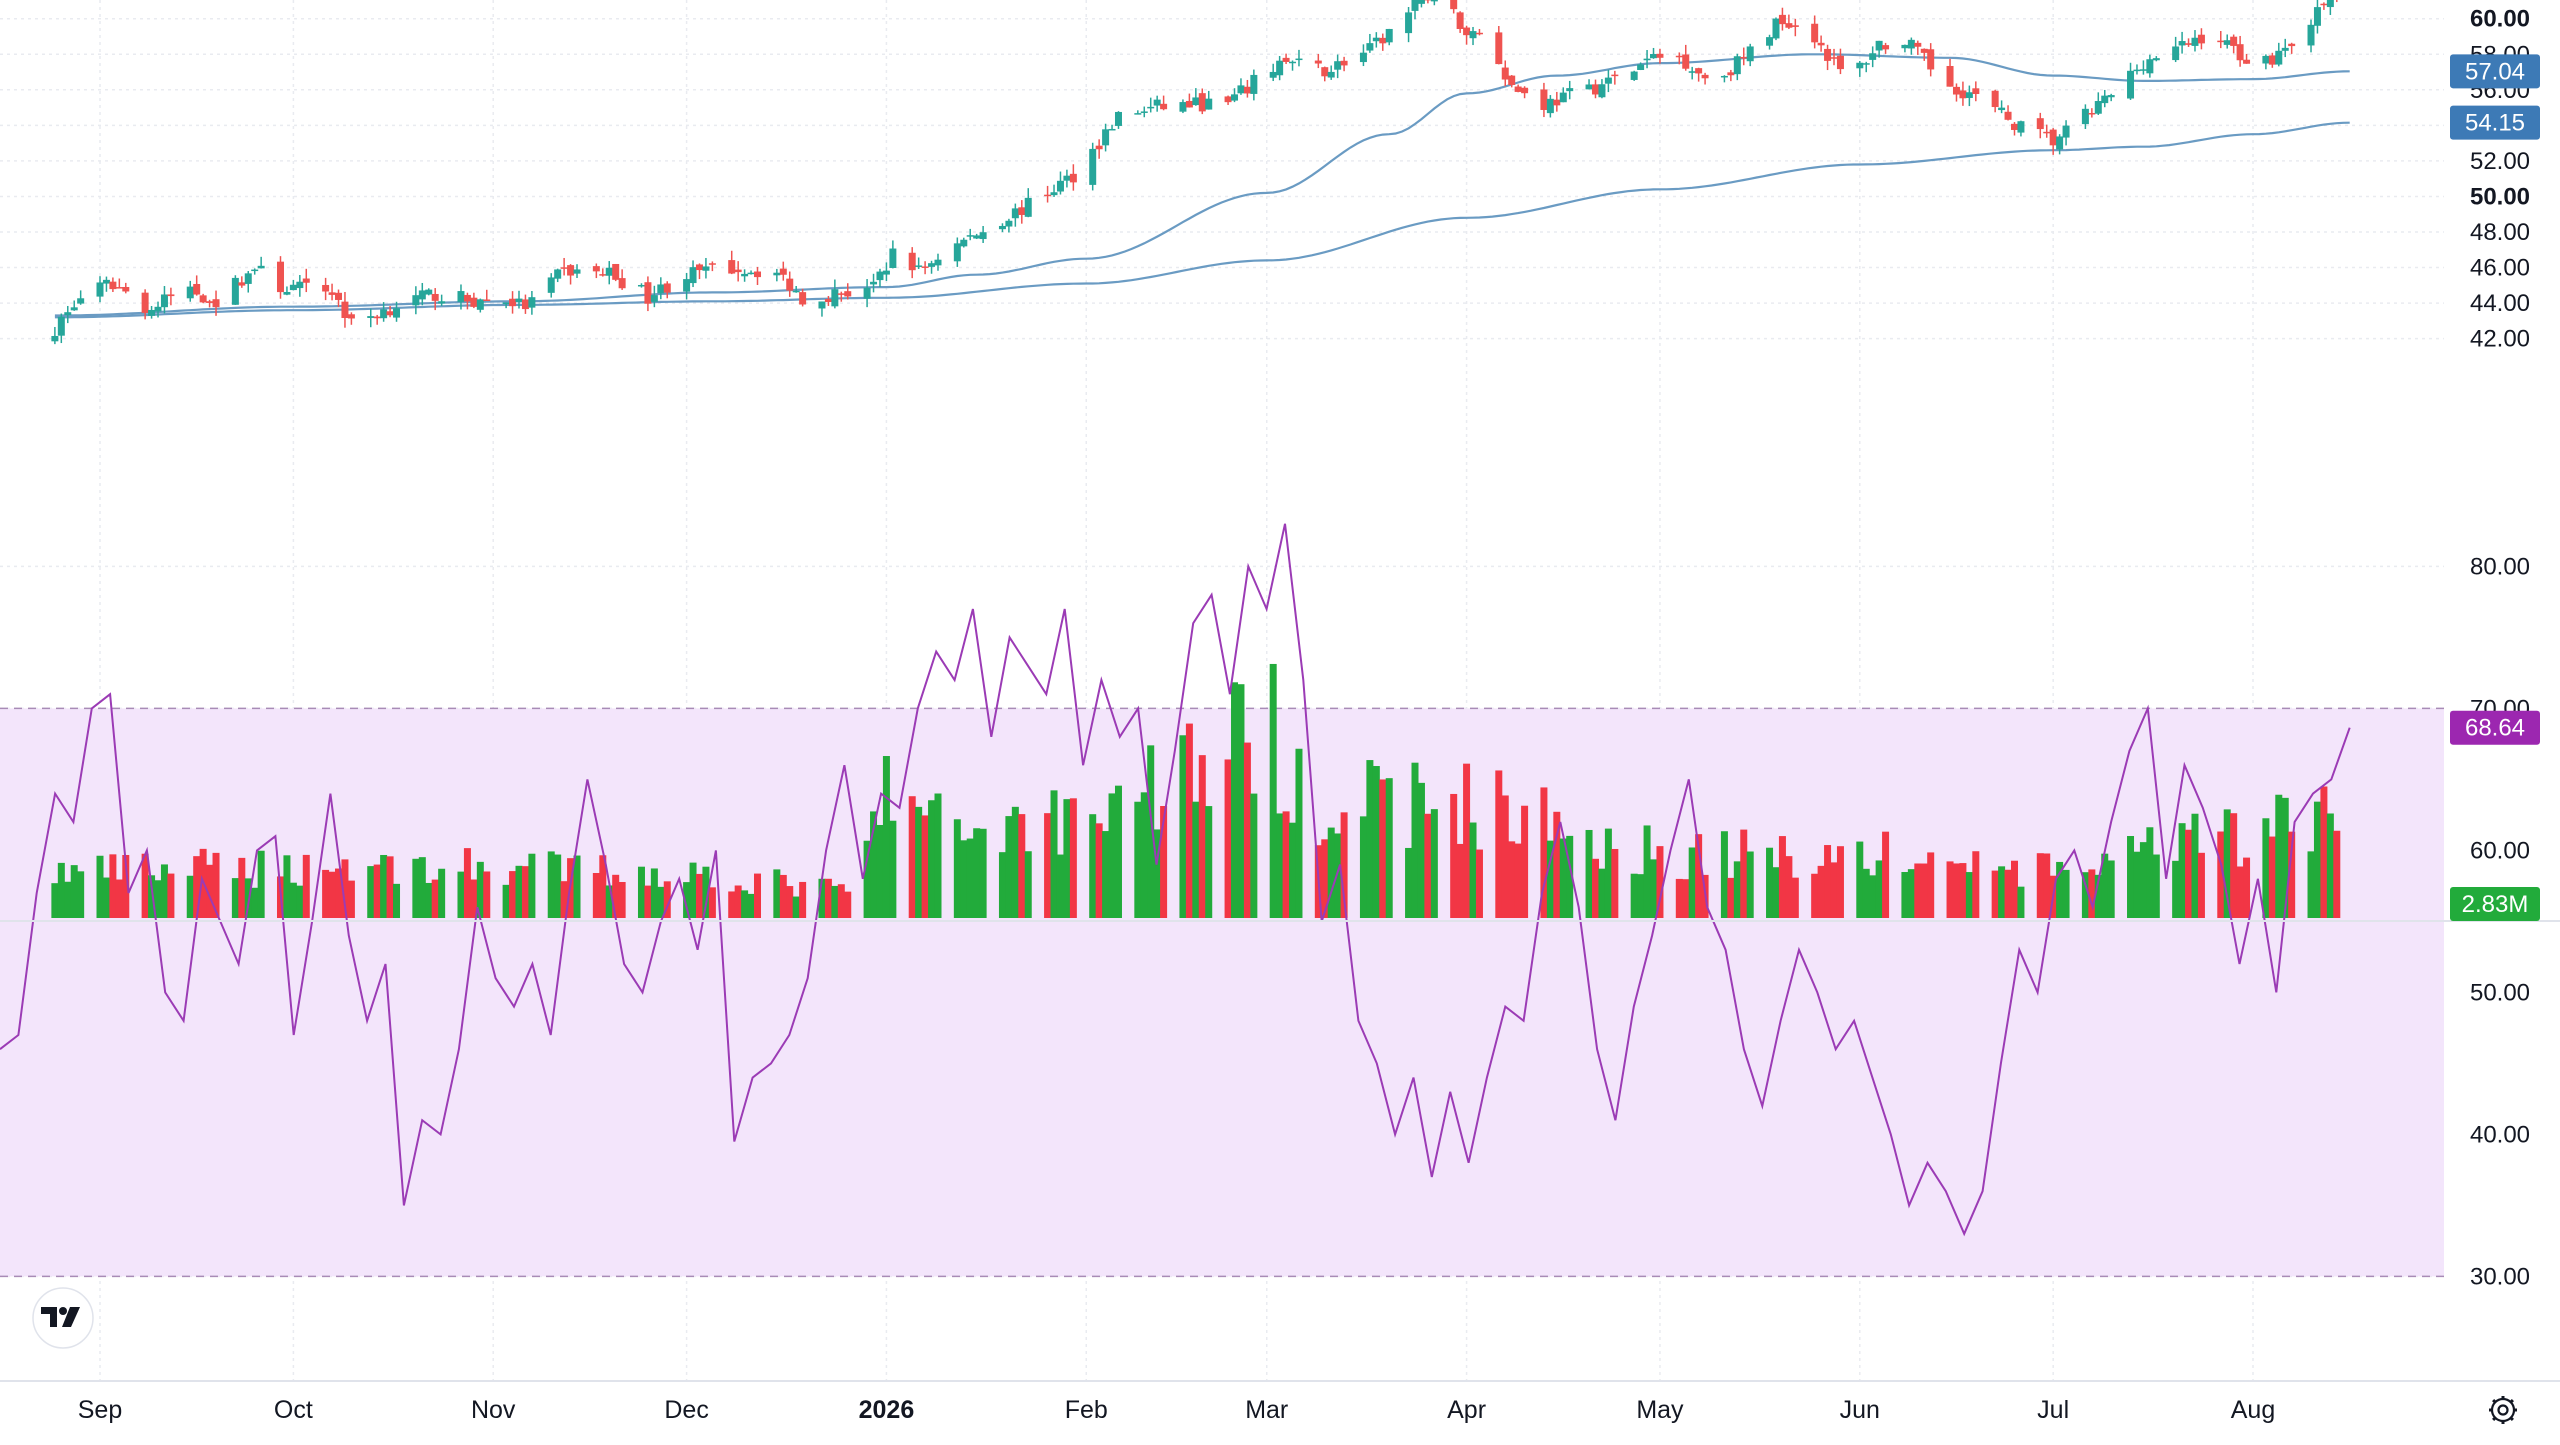 This screenshot has width=2560, height=1445. What do you see at coordinates (2500, 339) in the screenshot?
I see `price-tick-label: 42.00` at bounding box center [2500, 339].